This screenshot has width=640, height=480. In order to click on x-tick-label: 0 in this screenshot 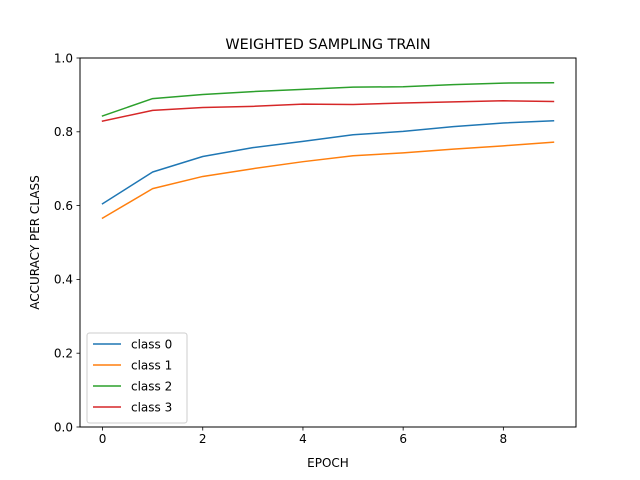, I will do `click(103, 439)`.